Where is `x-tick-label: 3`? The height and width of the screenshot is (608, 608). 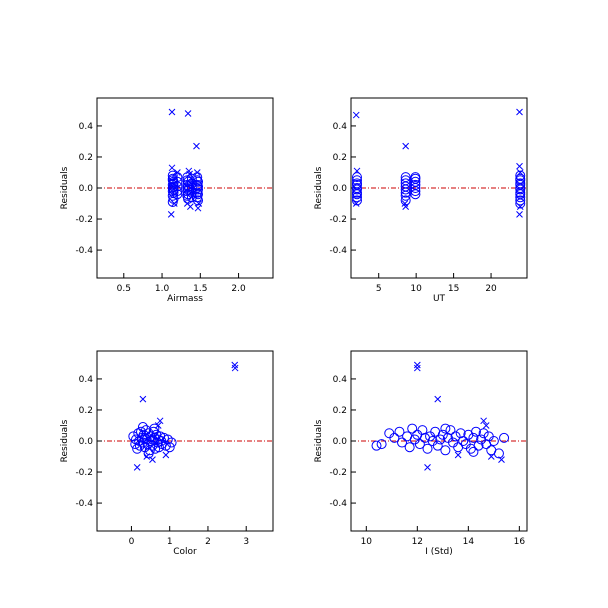
x-tick-label: 3 is located at coordinates (246, 542).